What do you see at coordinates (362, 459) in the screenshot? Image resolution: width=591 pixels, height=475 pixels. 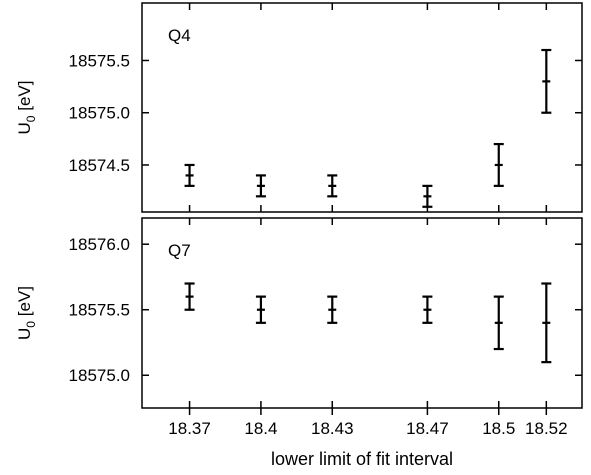 I see `x-axis-label: lower limit of fit interval` at bounding box center [362, 459].